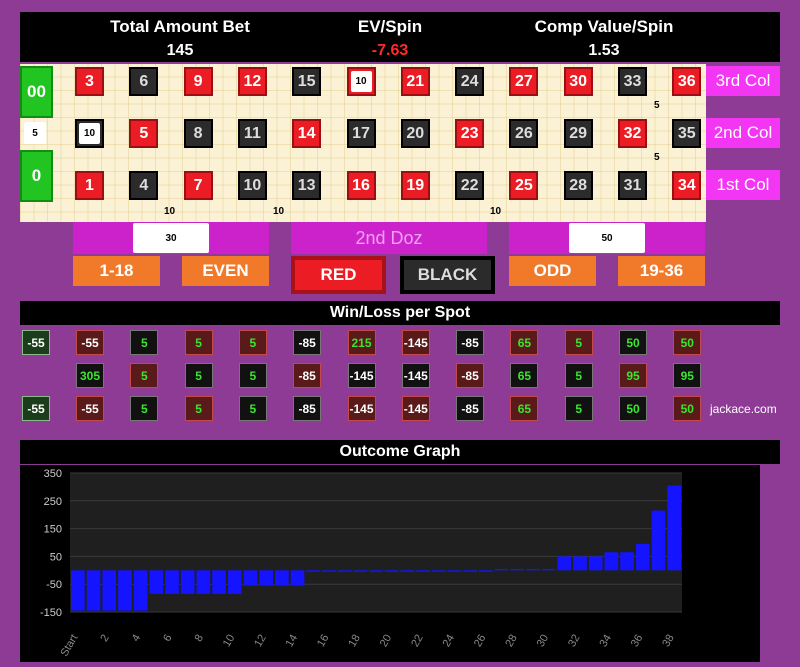 This screenshot has width=800, height=667. I want to click on x-tick-label: 26, so click(480, 641).